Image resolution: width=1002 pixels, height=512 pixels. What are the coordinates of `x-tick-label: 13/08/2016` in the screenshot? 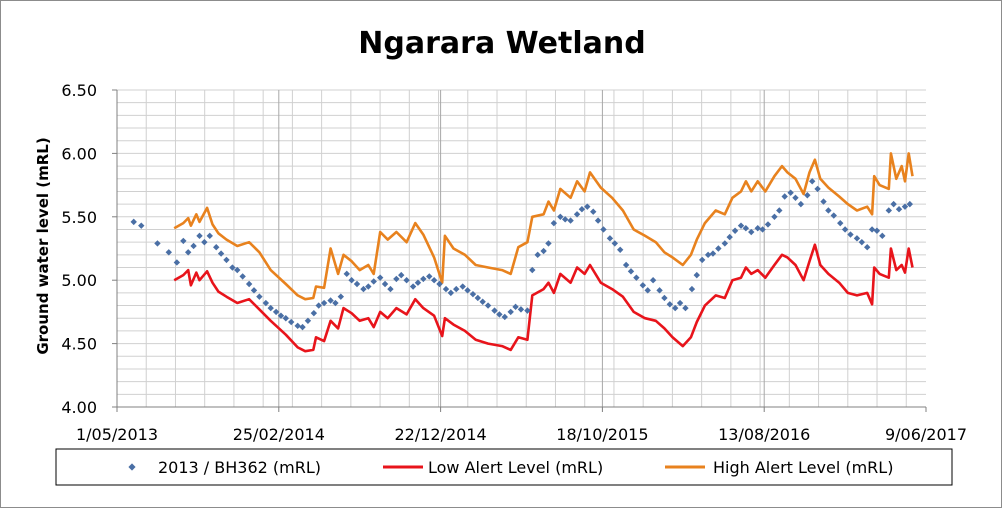 It's located at (764, 434).